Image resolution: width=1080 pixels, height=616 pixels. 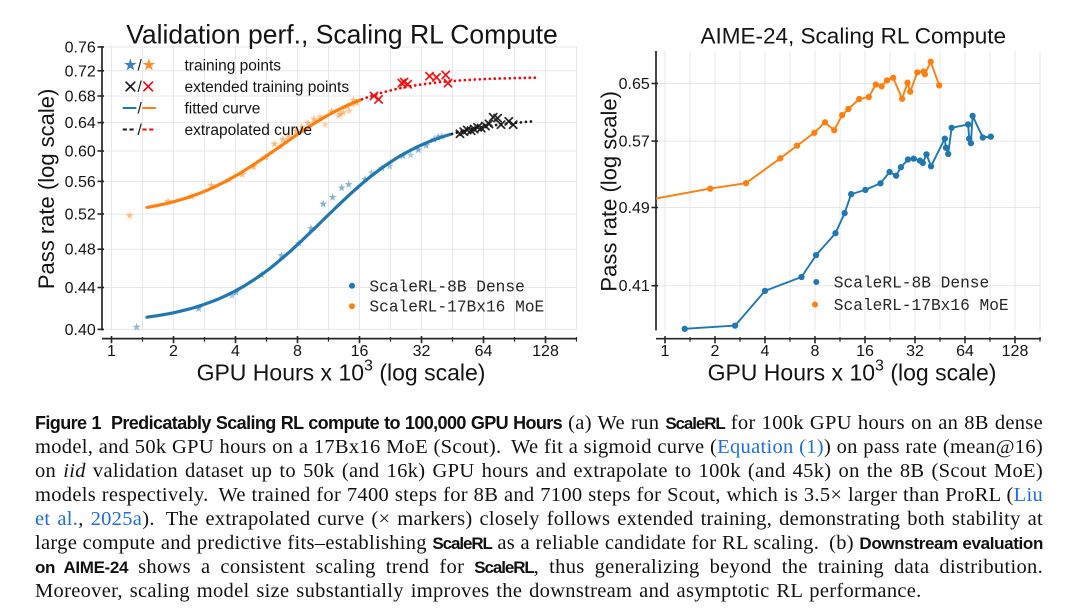 What do you see at coordinates (342, 35) in the screenshot?
I see `svg-text:Validation perf., Scaling RL C: Validation perf., Scaling RL Compute` at bounding box center [342, 35].